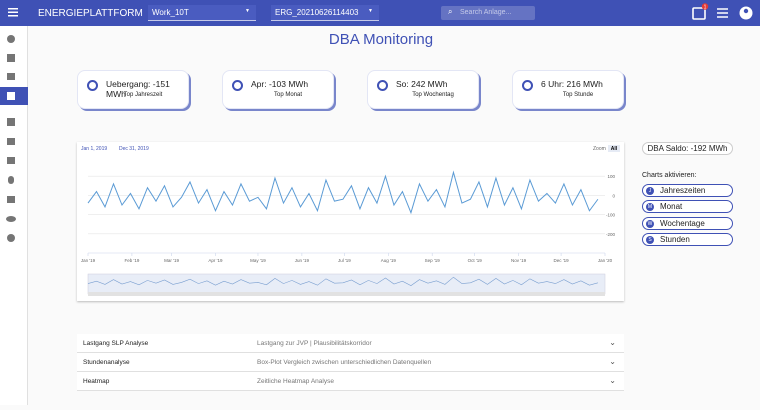 This screenshot has width=760, height=410. What do you see at coordinates (381, 39) in the screenshot?
I see `page-title: DBA Monitoring` at bounding box center [381, 39].